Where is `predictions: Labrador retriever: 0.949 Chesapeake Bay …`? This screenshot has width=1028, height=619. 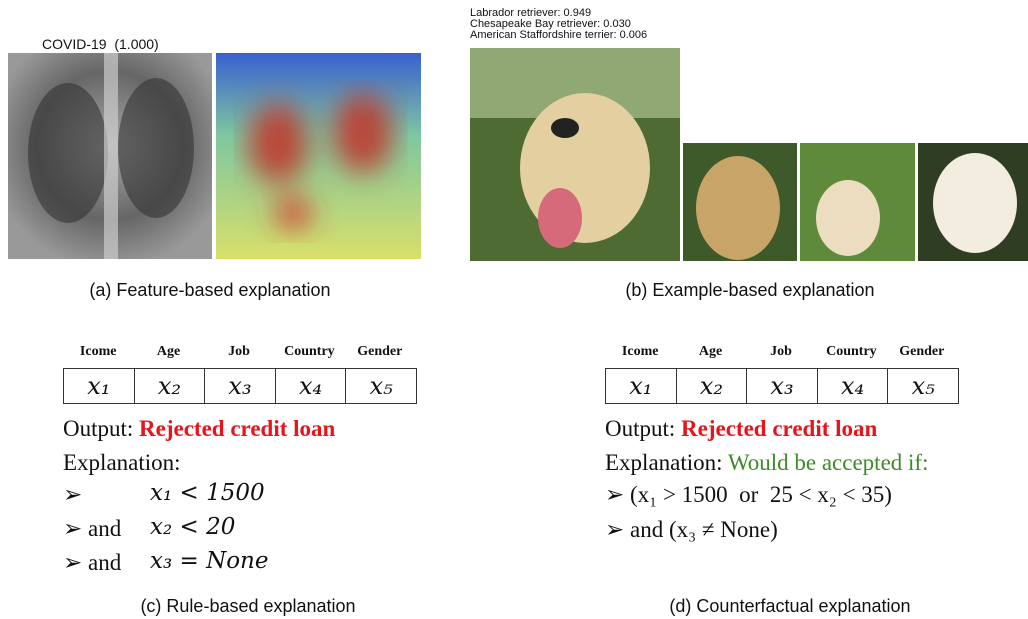
predictions: Labrador retriever: 0.949 Chesapeake Bay … is located at coordinates (558, 24).